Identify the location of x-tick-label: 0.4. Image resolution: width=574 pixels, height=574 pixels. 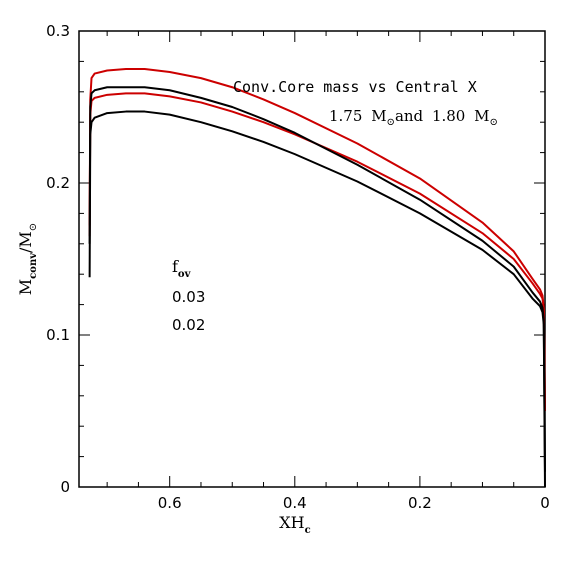
(295, 503).